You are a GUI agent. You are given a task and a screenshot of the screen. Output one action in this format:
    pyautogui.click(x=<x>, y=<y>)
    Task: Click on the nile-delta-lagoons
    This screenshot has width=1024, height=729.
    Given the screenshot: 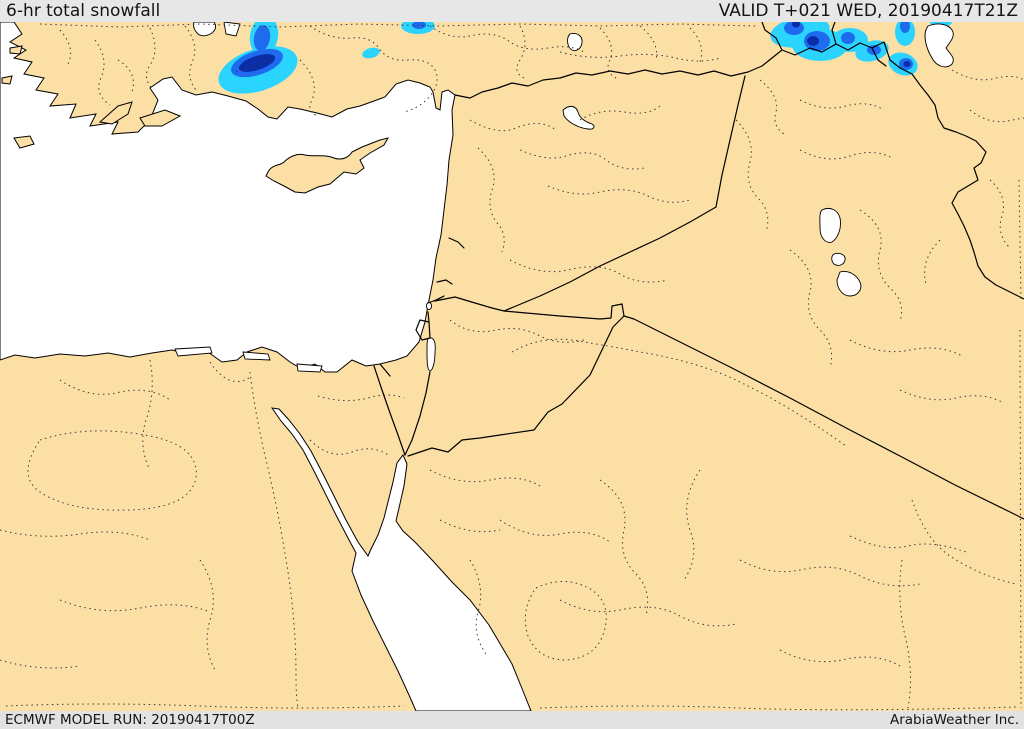 What is the action you would take?
    pyautogui.click(x=248, y=359)
    